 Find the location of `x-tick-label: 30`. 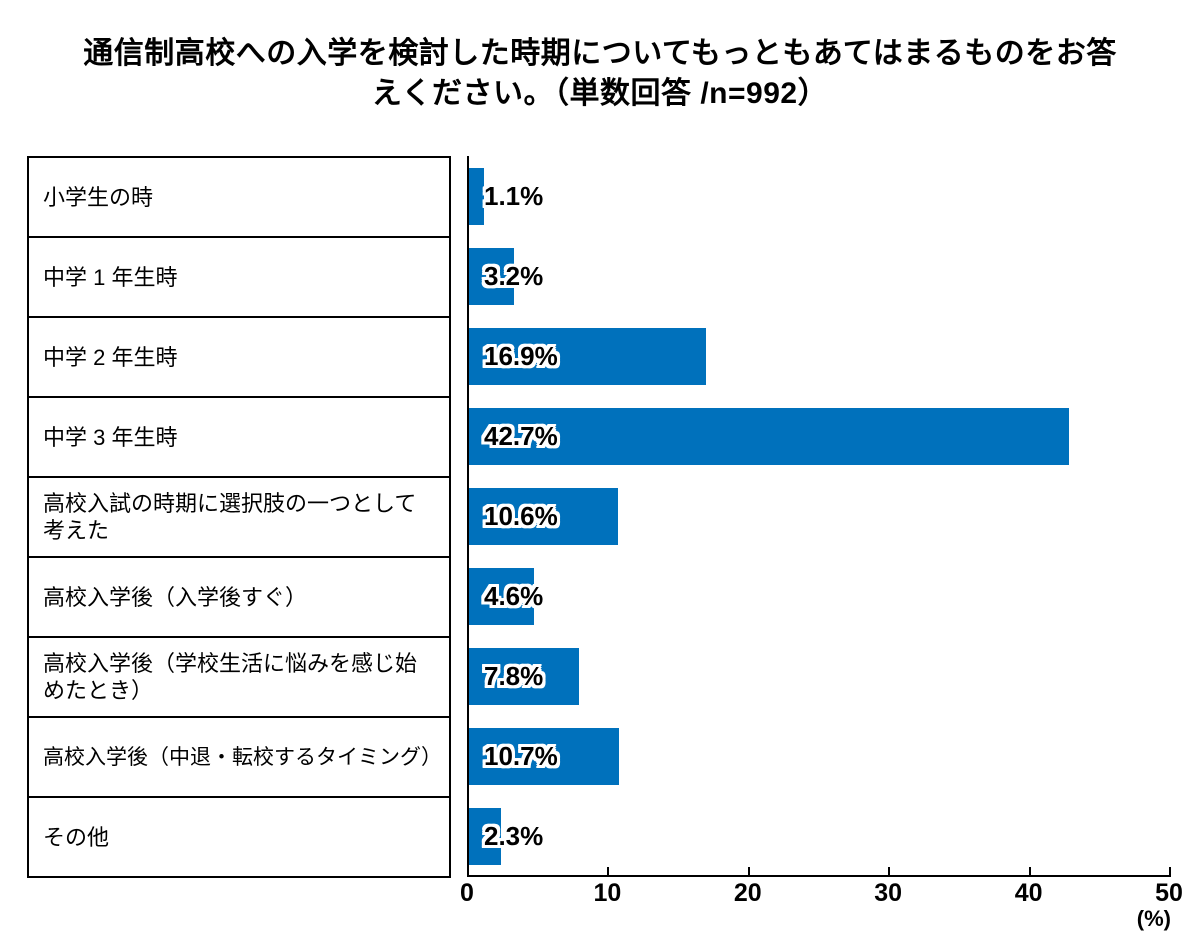

x-tick-label: 30 is located at coordinates (888, 893).